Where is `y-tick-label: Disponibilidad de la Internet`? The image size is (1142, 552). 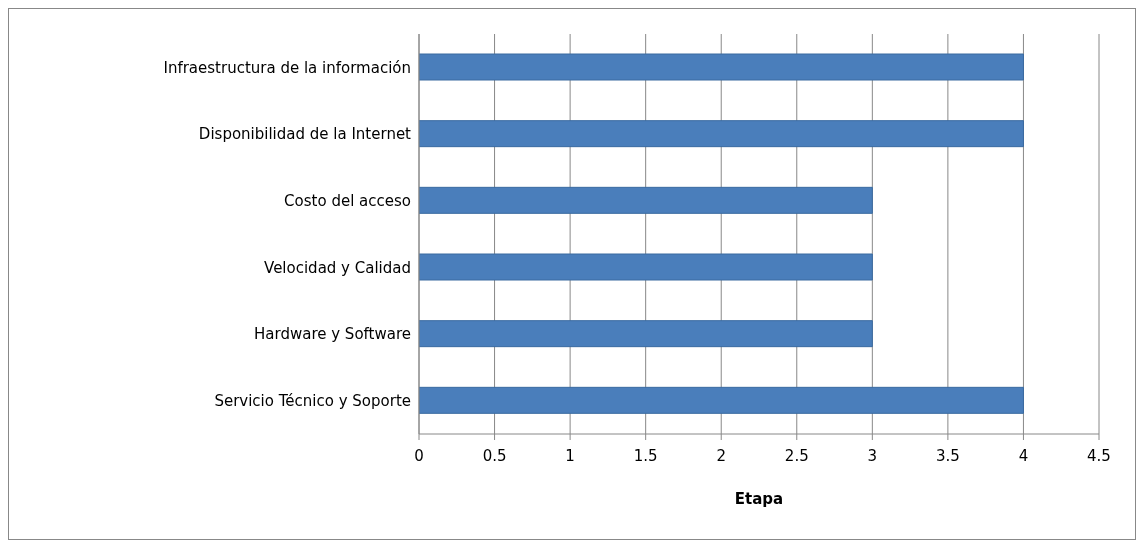 y-tick-label: Disponibilidad de la Internet is located at coordinates (305, 134).